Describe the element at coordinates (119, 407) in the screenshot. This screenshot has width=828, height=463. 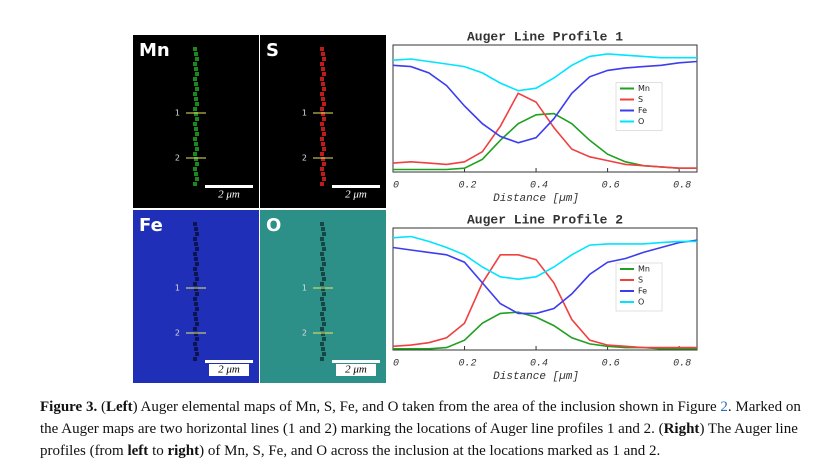
I see `caption-text: Left` at that location.